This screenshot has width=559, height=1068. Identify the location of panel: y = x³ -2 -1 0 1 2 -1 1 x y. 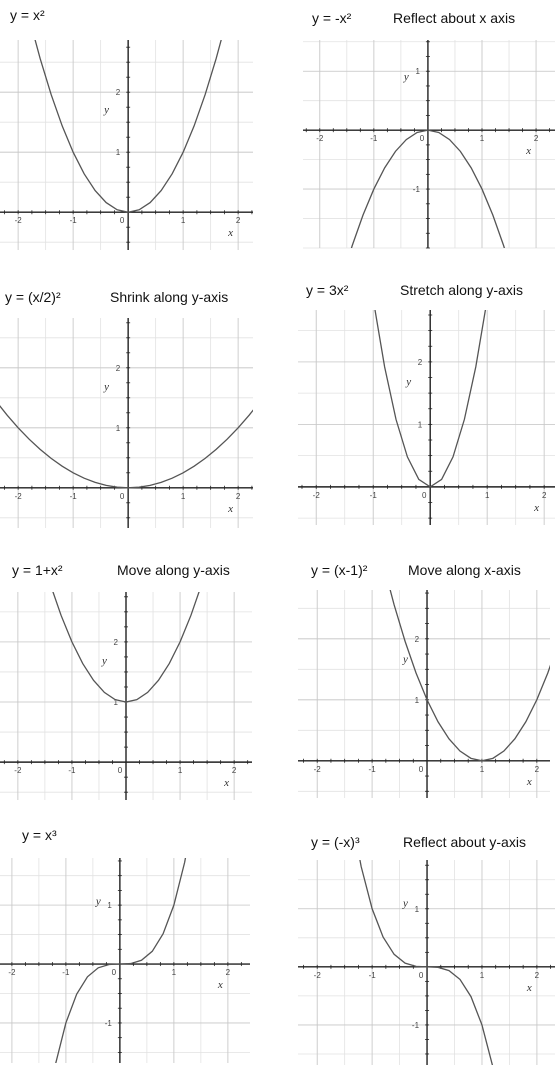
(125, 945).